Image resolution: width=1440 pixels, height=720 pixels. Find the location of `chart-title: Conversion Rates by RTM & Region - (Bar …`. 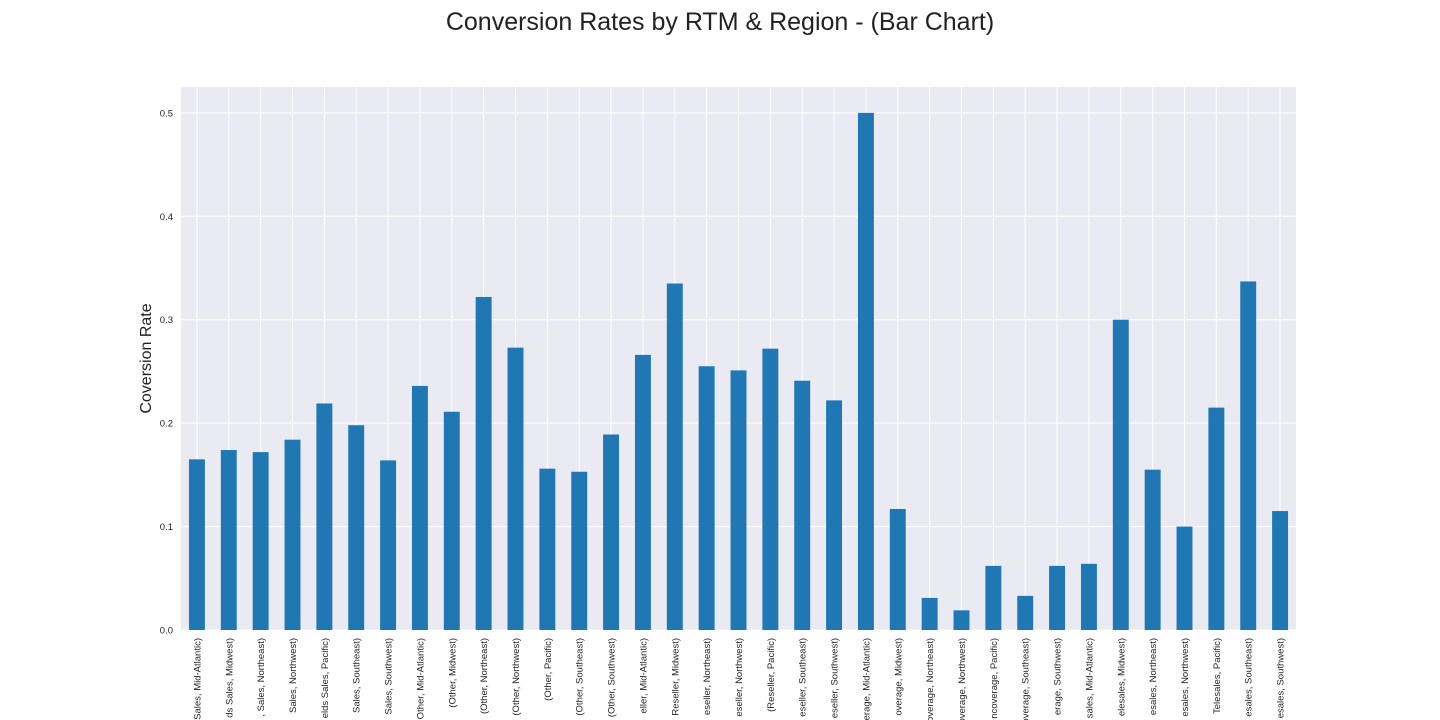

chart-title: Conversion Rates by RTM & Region - (Bar … is located at coordinates (720, 22).